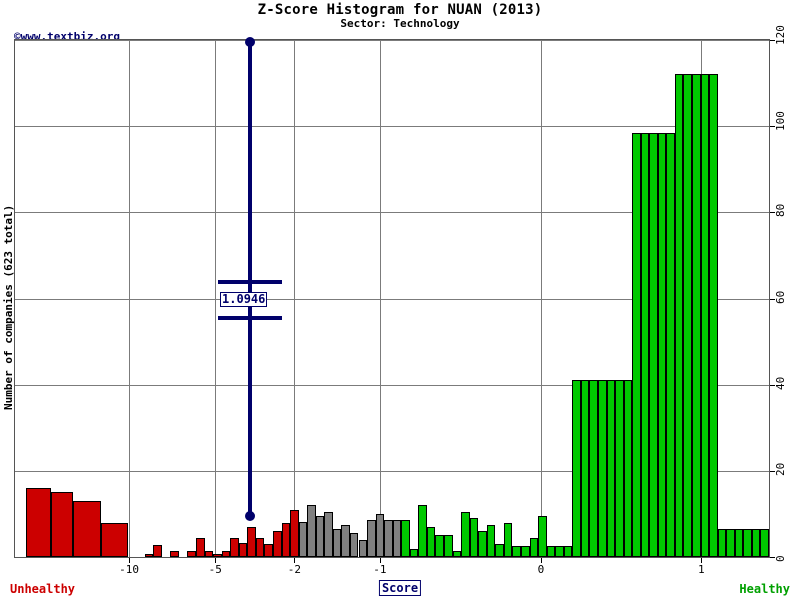  Describe the element at coordinates (380, 569) in the screenshot. I see `x-tick-label--1: -1` at that location.